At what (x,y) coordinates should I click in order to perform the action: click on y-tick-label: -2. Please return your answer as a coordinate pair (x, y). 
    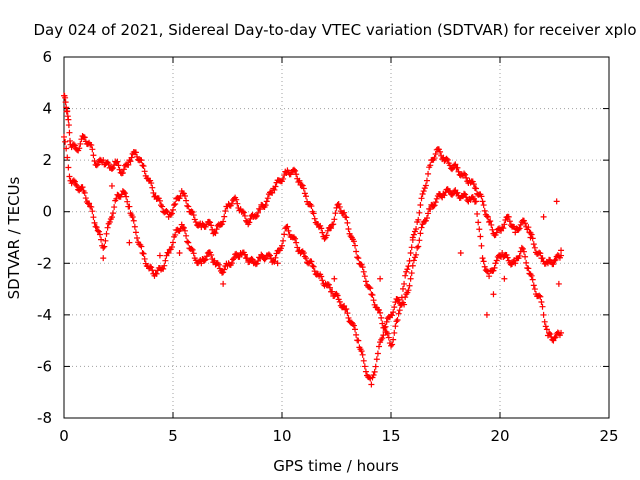
    Looking at the image, I should click on (44, 263).